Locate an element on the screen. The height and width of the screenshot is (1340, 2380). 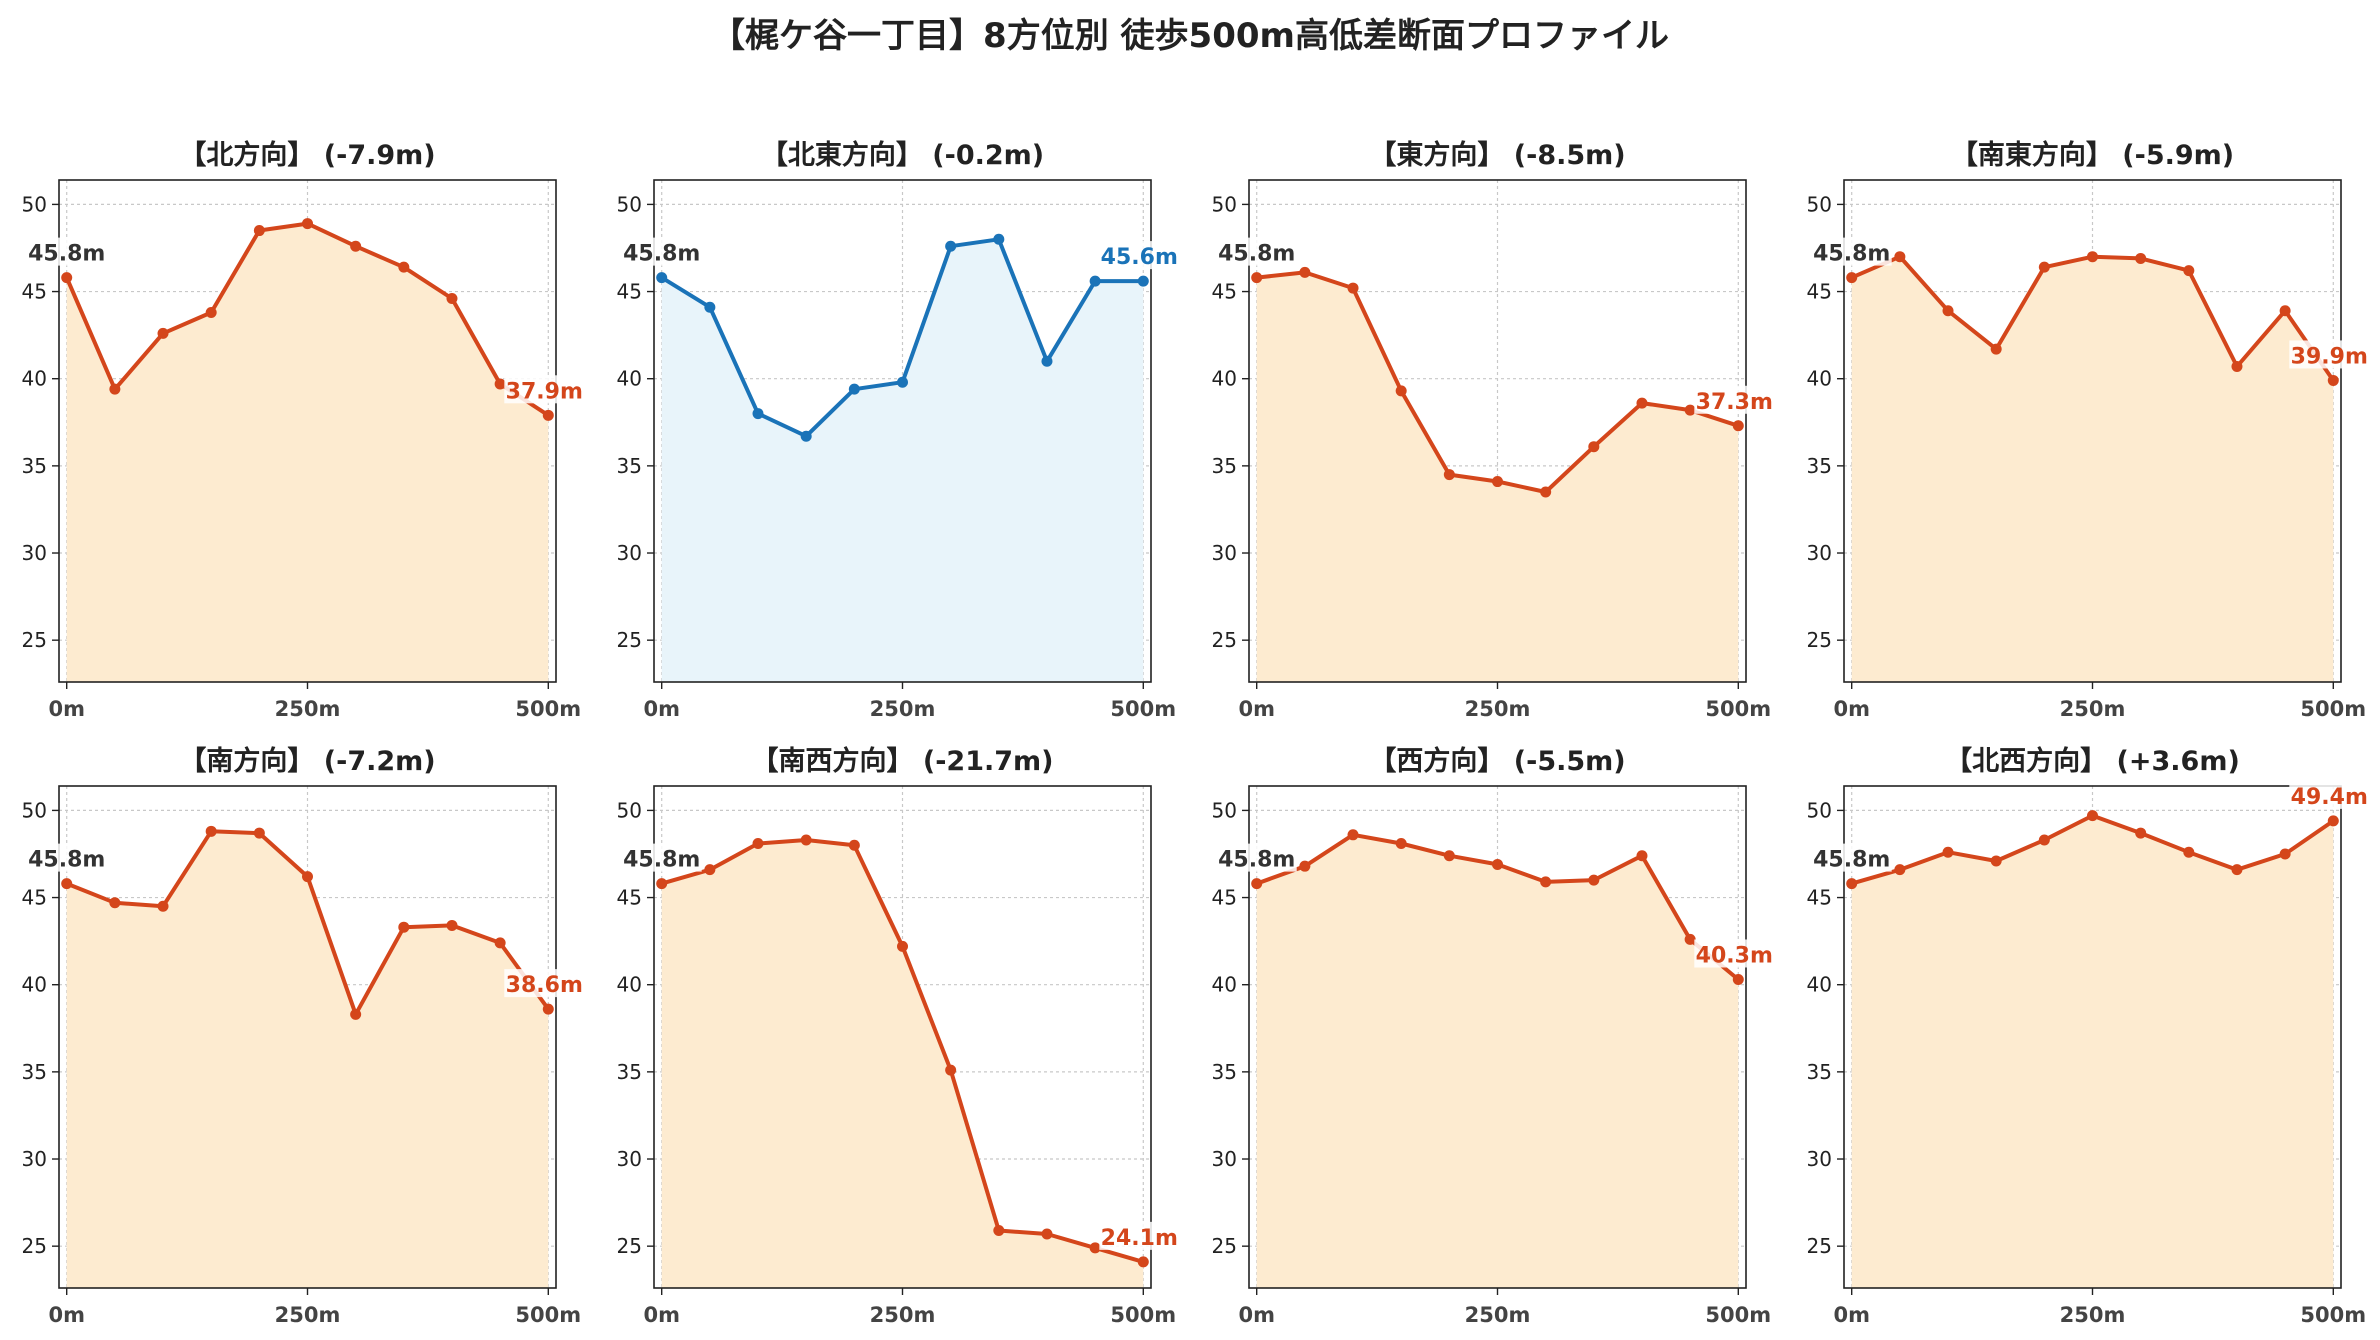
end-elevation-label: 38.6m is located at coordinates (544, 985).